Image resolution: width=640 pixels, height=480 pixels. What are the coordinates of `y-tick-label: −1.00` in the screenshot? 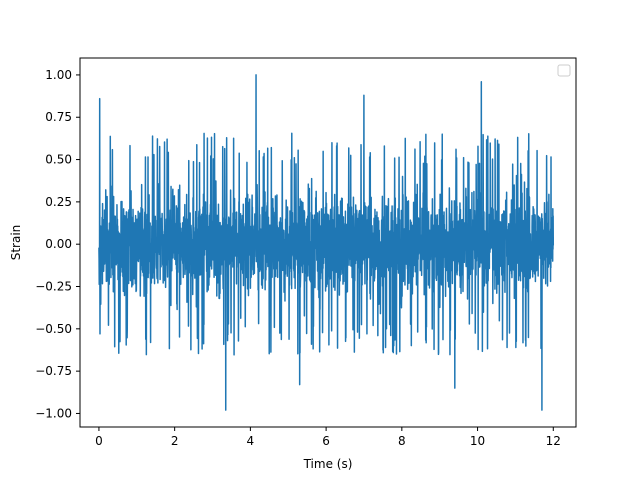 It's located at (53, 413).